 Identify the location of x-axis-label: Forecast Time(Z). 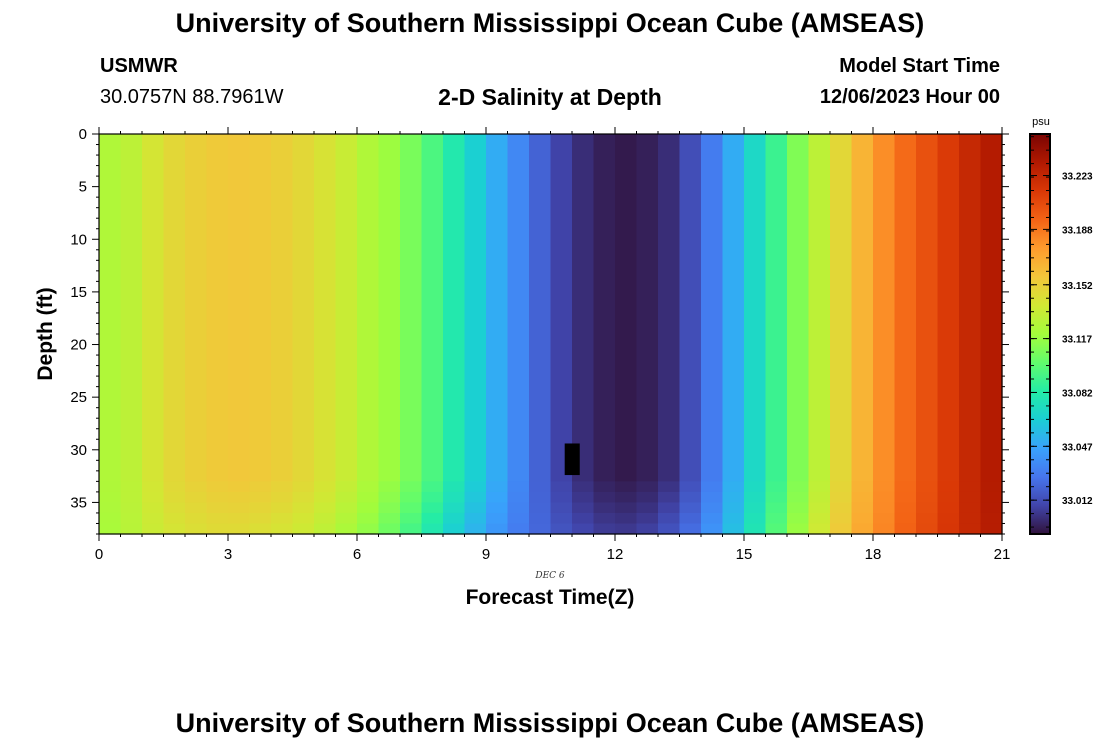
(550, 597).